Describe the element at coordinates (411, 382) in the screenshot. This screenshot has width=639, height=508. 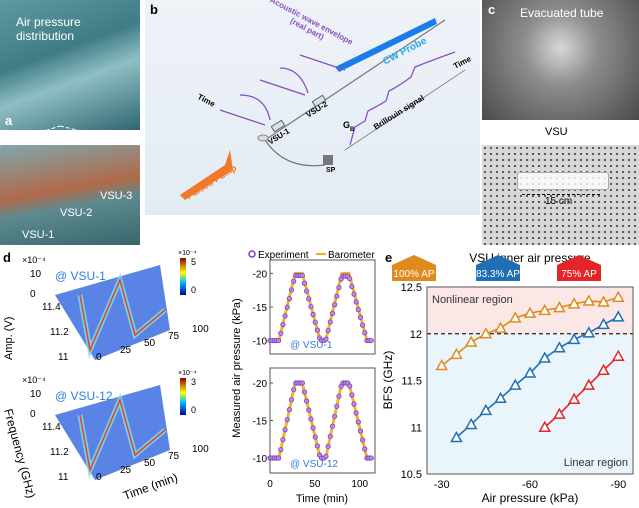
I see `y-tick-label: 11.5` at that location.